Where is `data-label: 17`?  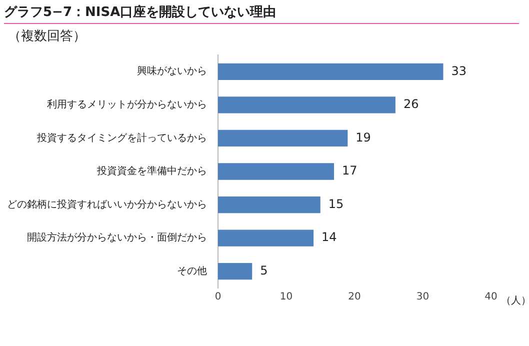
data-label: 17 is located at coordinates (350, 171).